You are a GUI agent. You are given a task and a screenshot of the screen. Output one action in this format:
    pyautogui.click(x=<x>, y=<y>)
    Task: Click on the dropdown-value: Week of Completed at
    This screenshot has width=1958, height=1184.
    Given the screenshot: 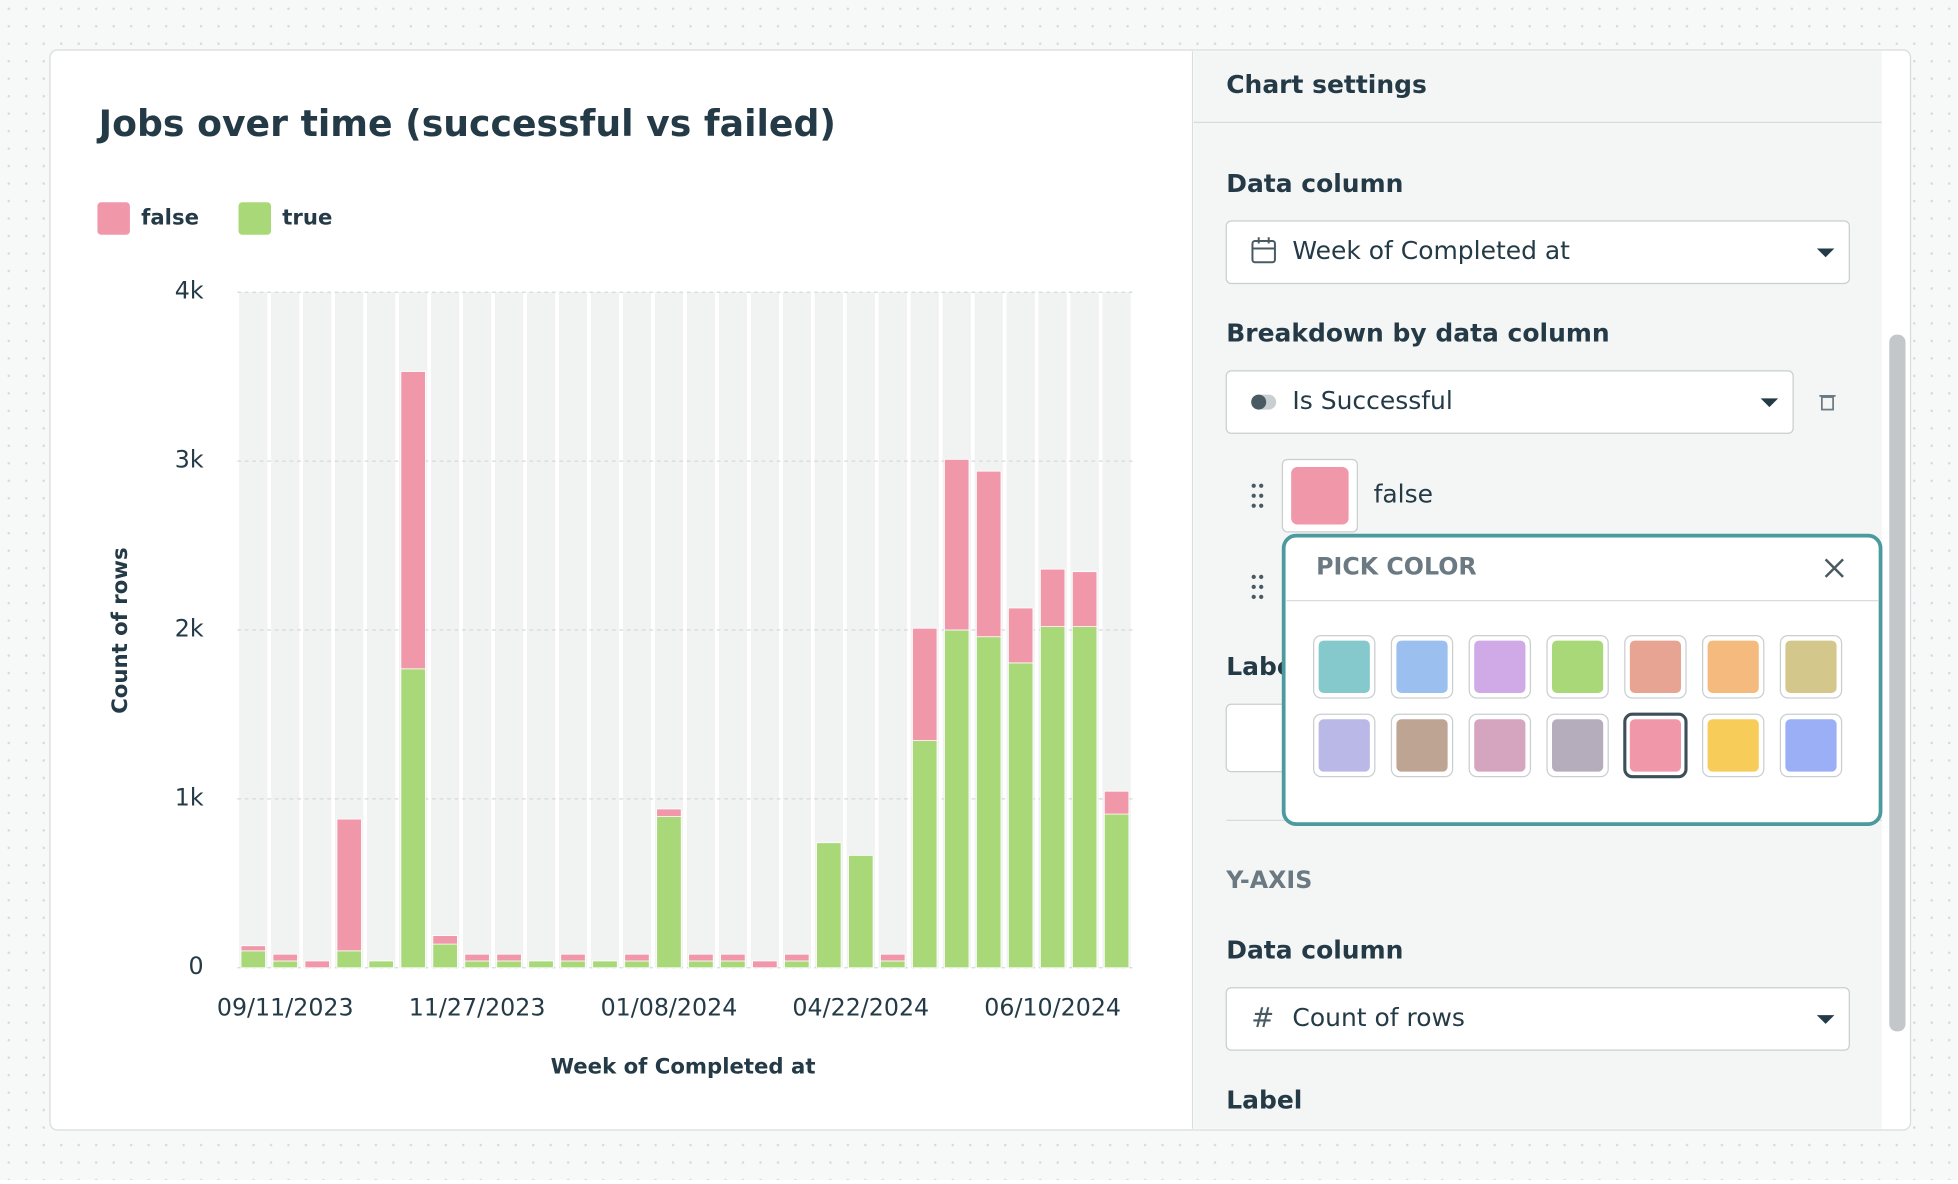 What is the action you would take?
    pyautogui.click(x=1431, y=250)
    